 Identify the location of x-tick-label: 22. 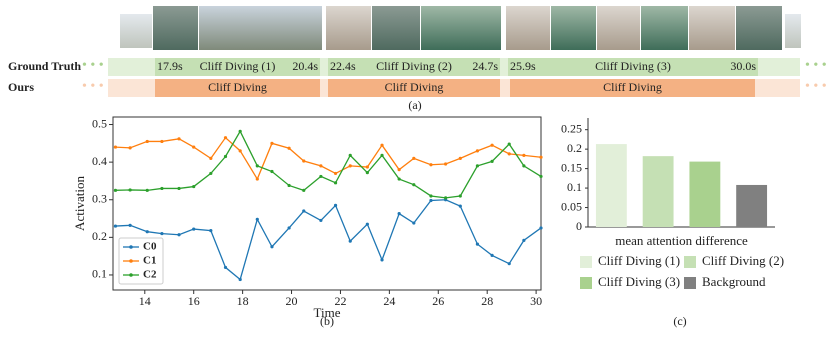
(340, 301).